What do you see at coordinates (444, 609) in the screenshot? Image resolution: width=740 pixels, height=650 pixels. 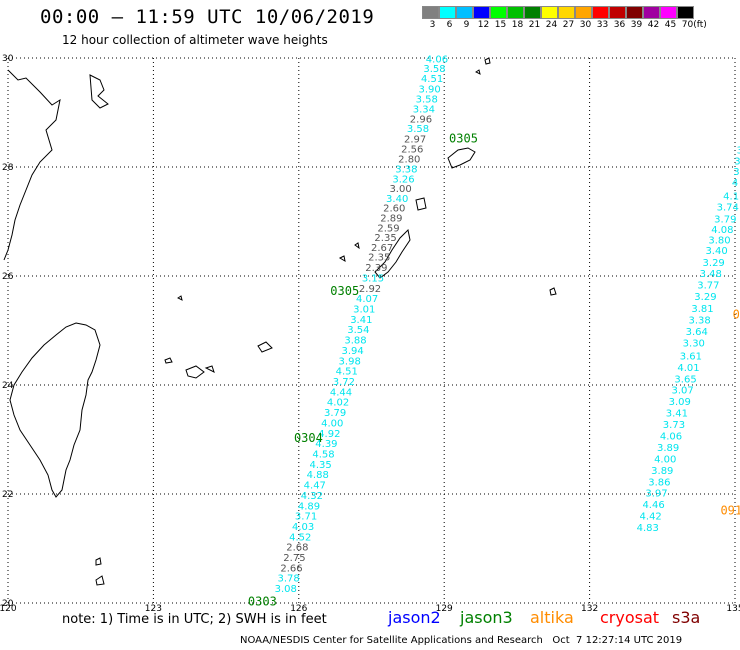 I see `lon-tick-label: 129` at bounding box center [444, 609].